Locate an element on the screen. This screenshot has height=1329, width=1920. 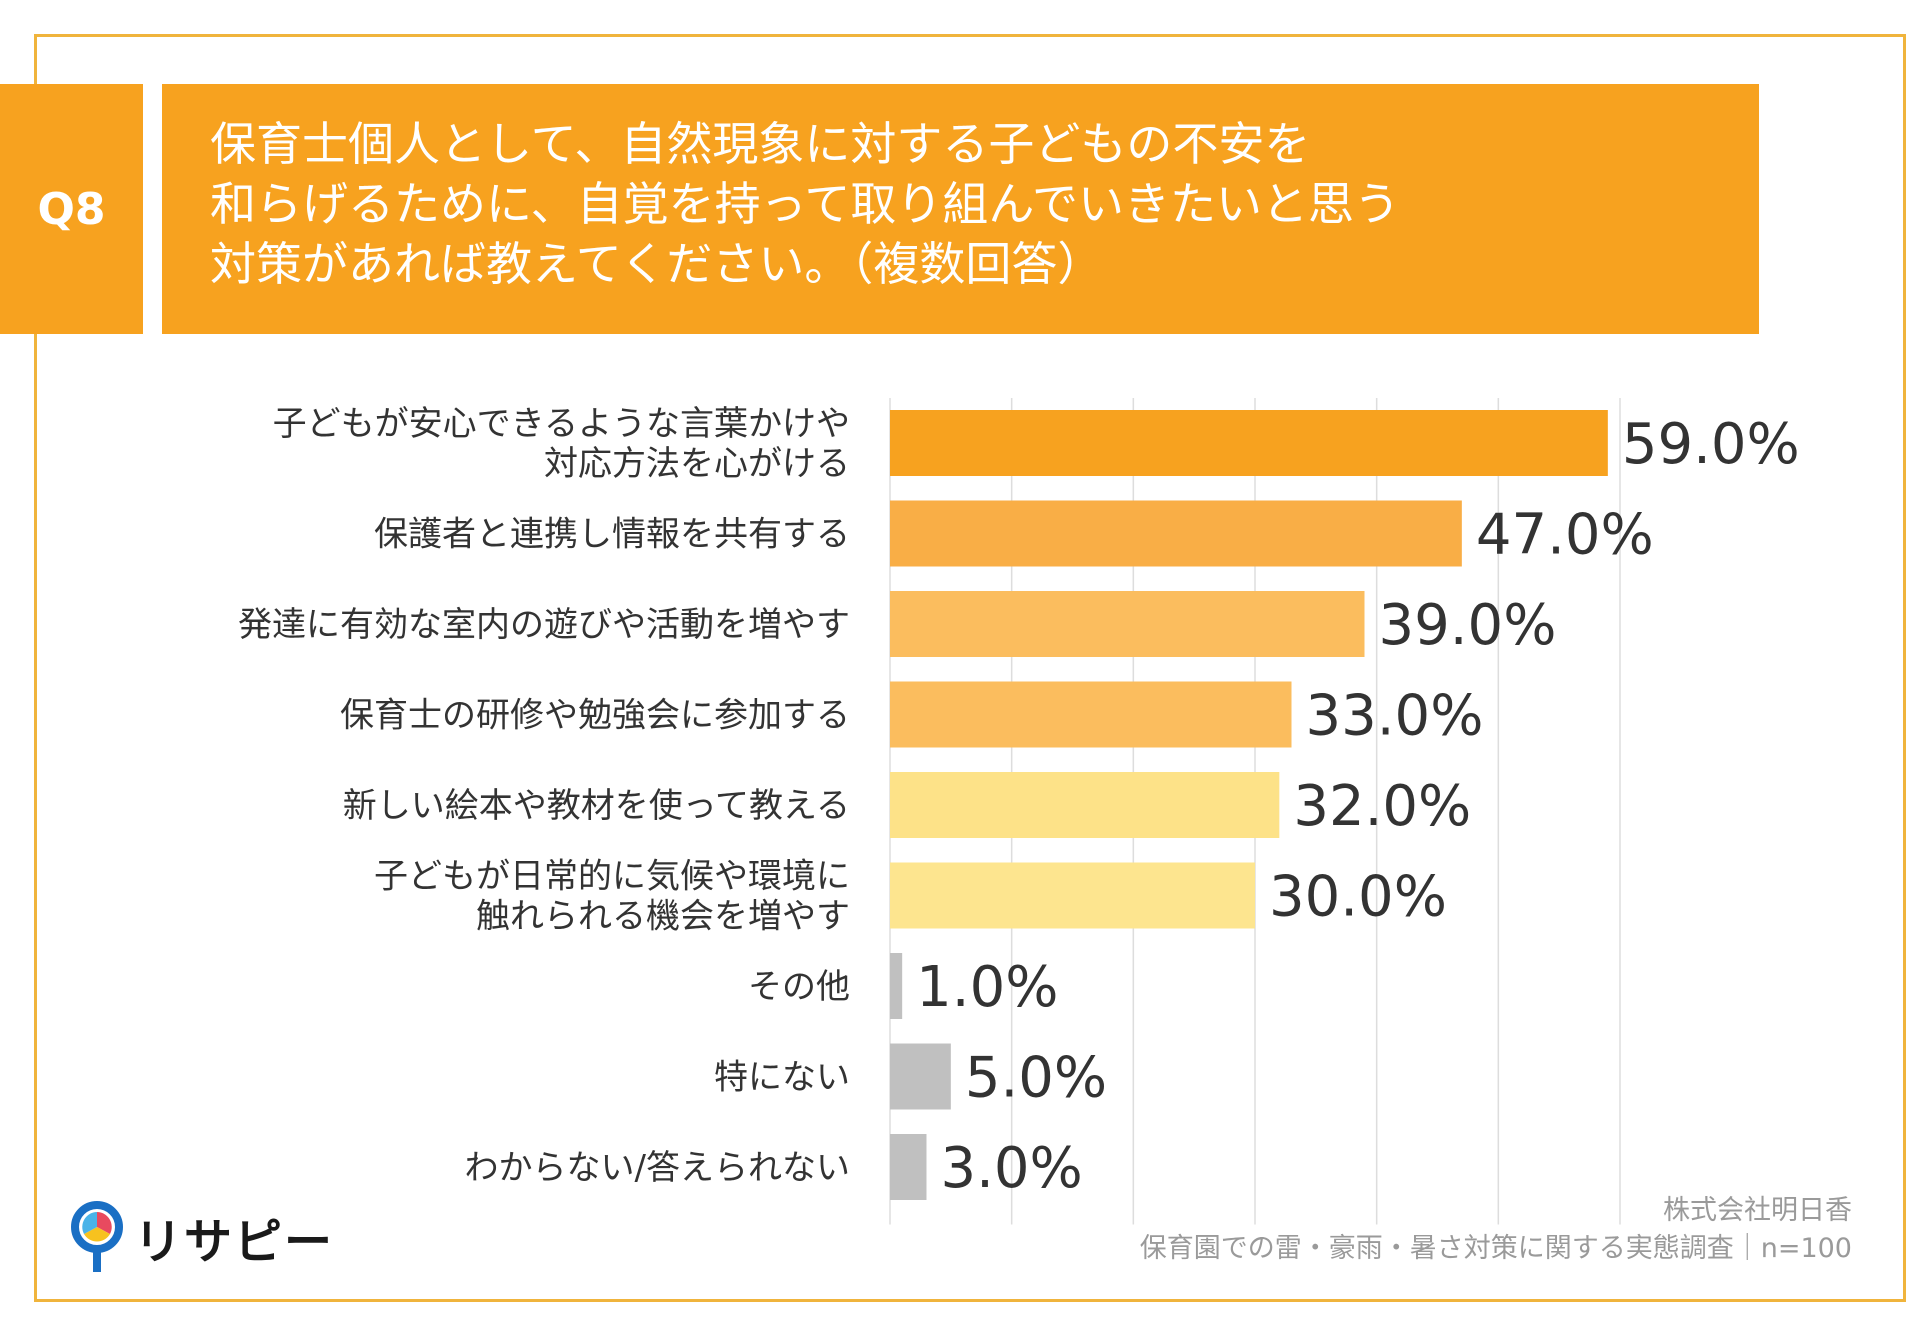
category-label-2-0: 発達に有効な室内の遊びや活動を増やす is located at coordinates (544, 625).